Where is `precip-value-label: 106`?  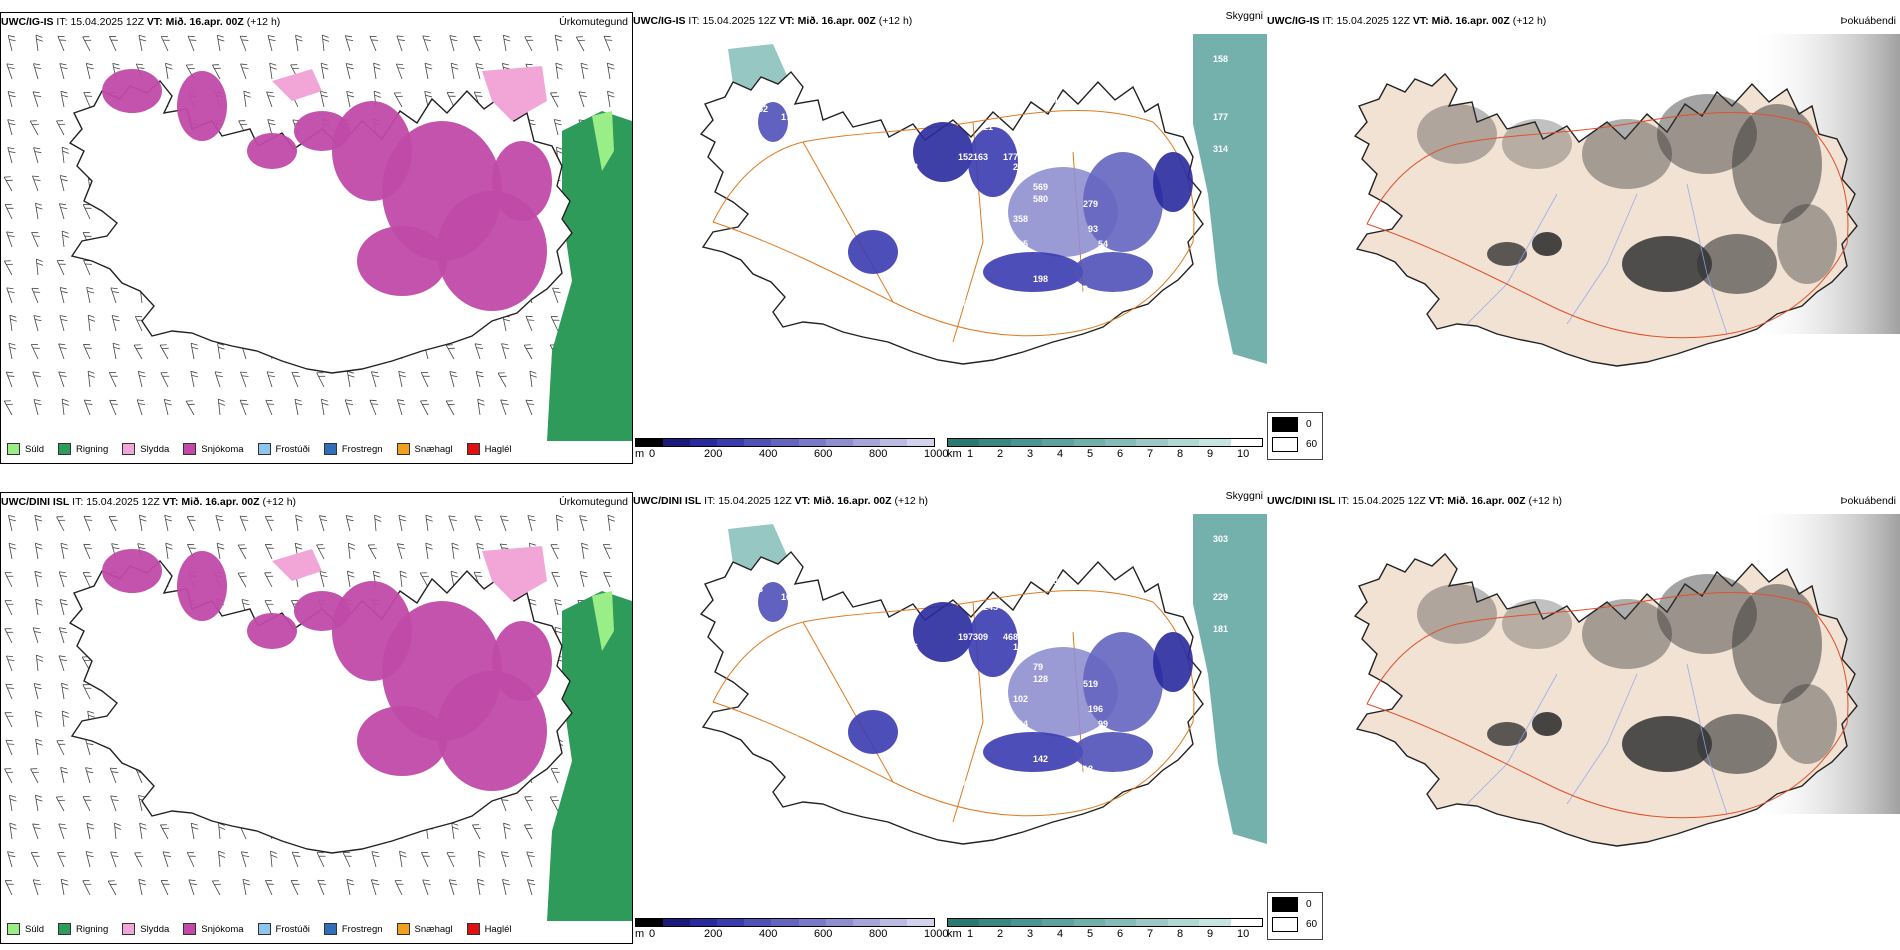
precip-value-label: 106 is located at coordinates (870, 759).